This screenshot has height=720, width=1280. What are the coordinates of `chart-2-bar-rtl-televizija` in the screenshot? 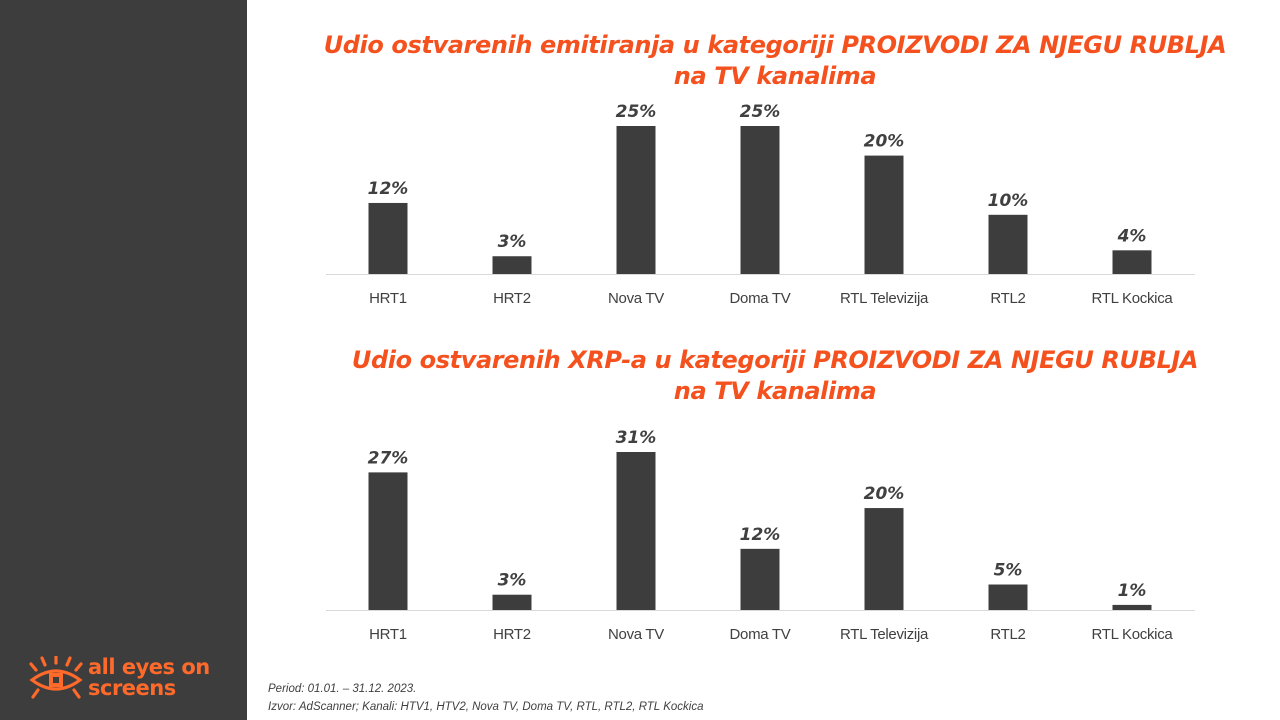 It's located at (884, 559).